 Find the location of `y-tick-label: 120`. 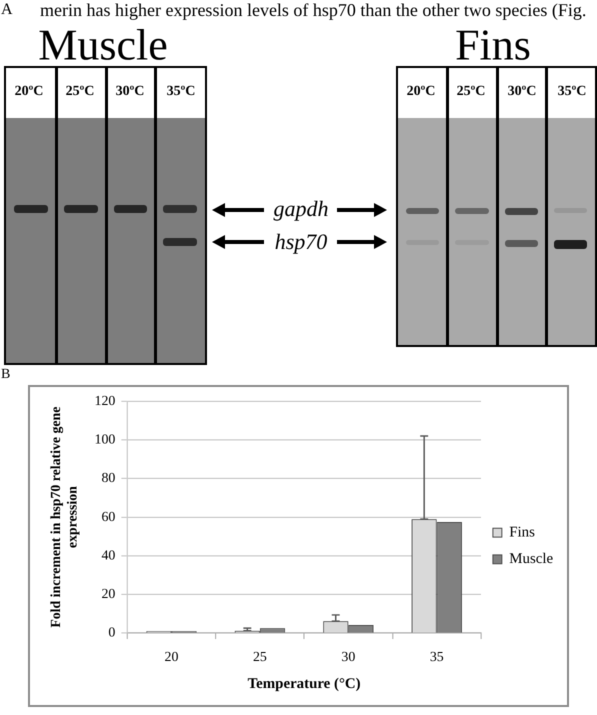

y-tick-label: 120 is located at coordinates (105, 400).